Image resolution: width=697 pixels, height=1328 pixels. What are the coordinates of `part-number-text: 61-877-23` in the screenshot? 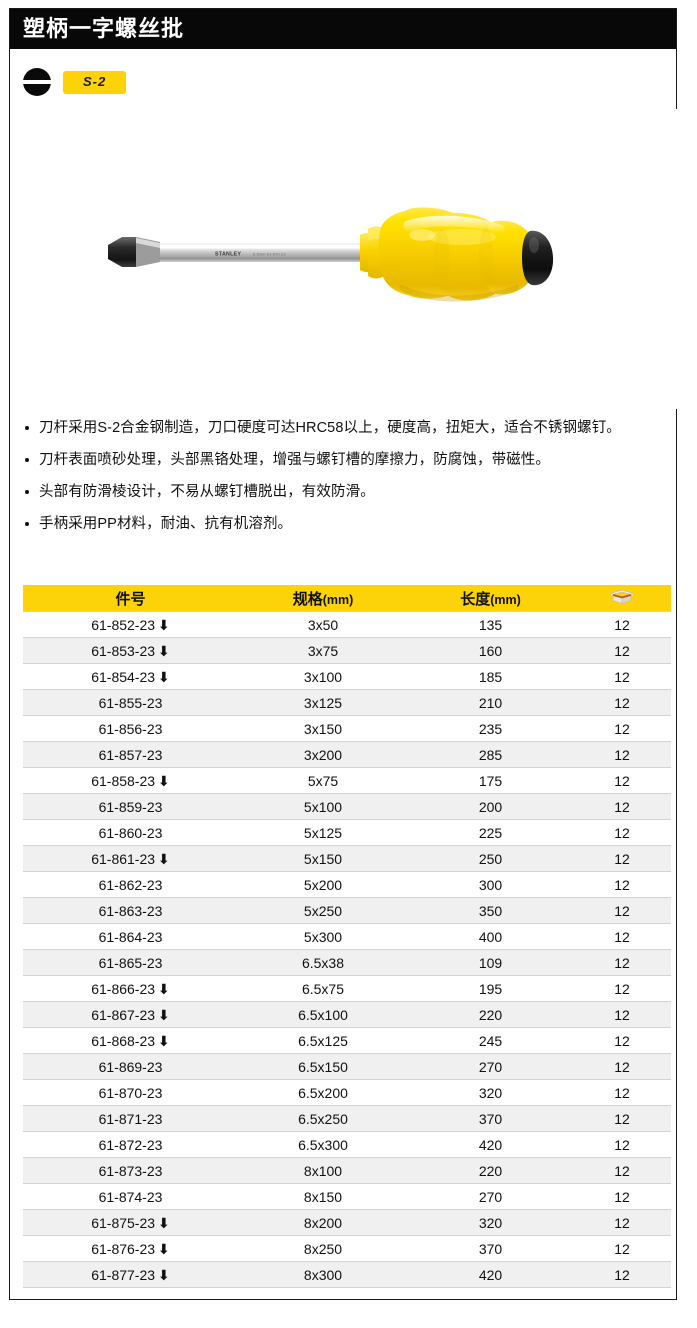 It's located at (123, 1274).